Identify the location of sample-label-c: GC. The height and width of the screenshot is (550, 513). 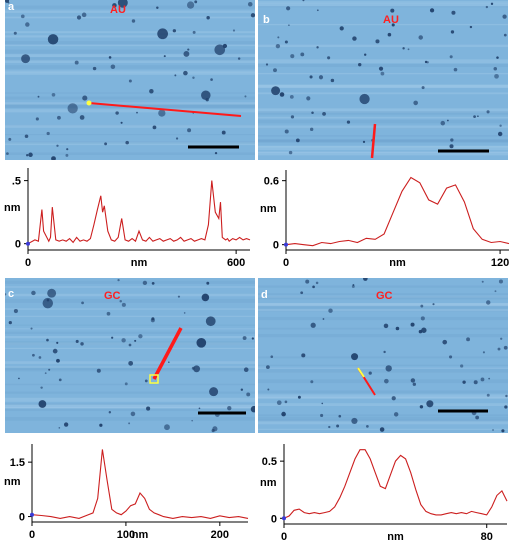
(112, 296).